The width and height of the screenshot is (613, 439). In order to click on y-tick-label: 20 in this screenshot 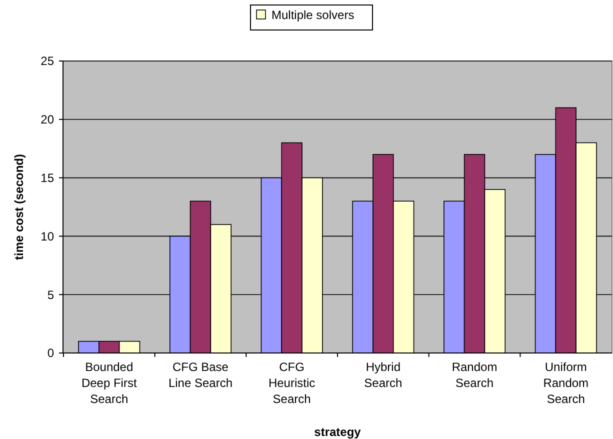, I will do `click(47, 119)`.